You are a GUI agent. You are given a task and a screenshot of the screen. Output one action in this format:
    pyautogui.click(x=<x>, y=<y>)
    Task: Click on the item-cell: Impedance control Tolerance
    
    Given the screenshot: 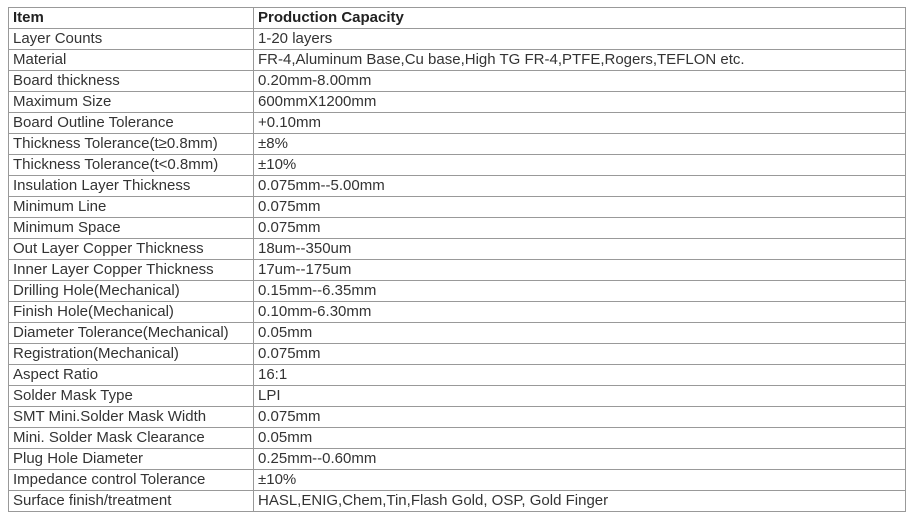 What is the action you would take?
    pyautogui.click(x=131, y=480)
    